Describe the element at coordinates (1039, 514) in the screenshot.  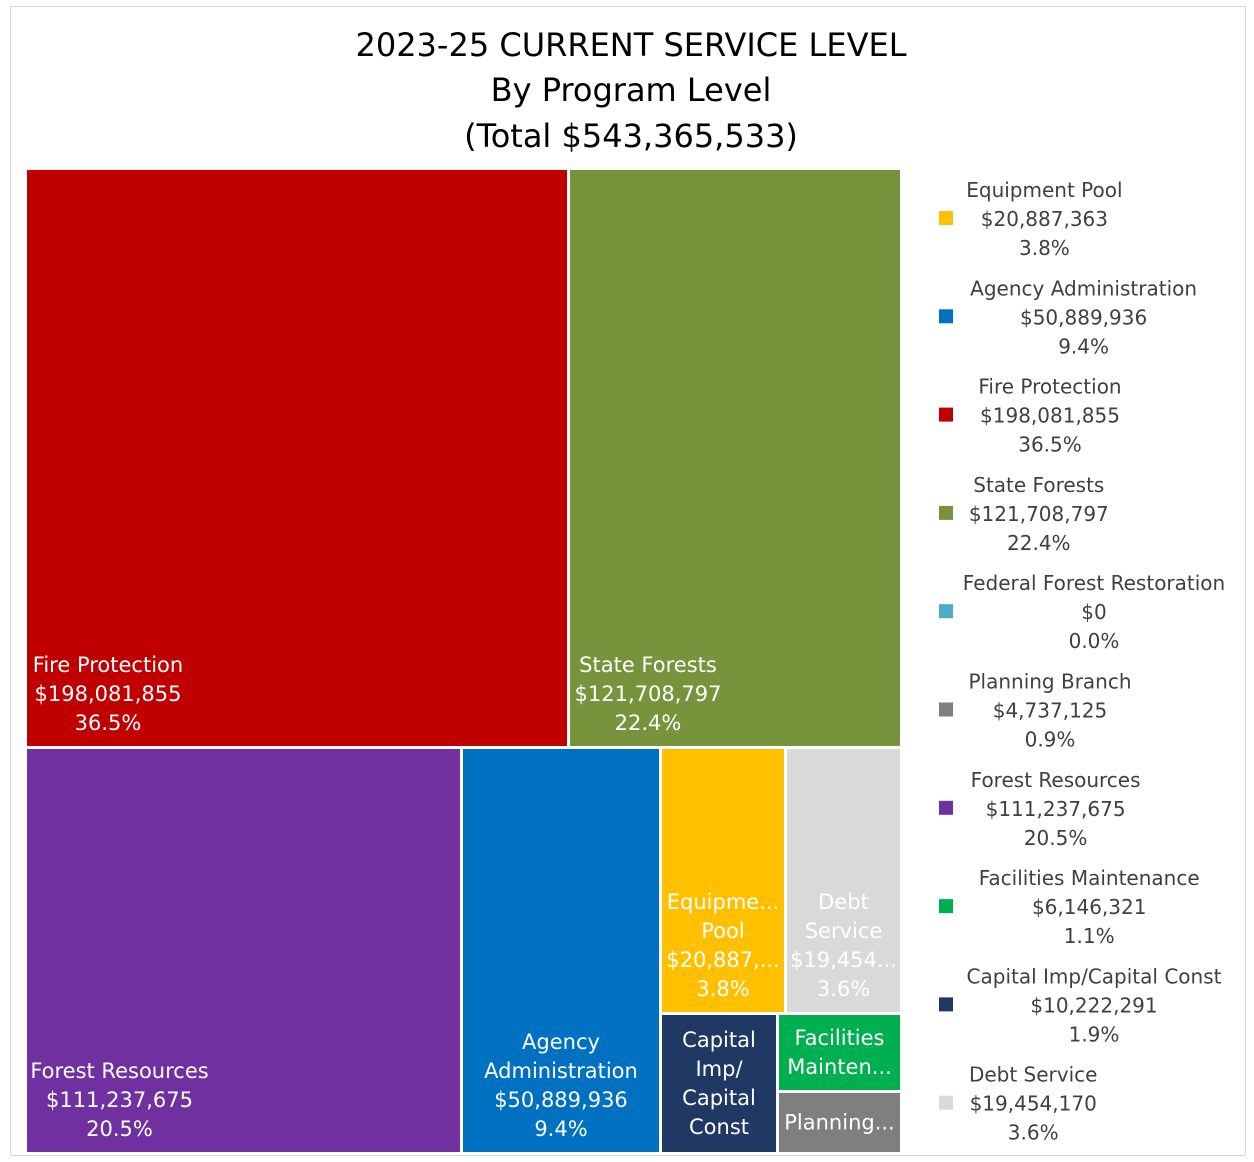
I see `legend-label-state-forests-1: $121,708,797` at that location.